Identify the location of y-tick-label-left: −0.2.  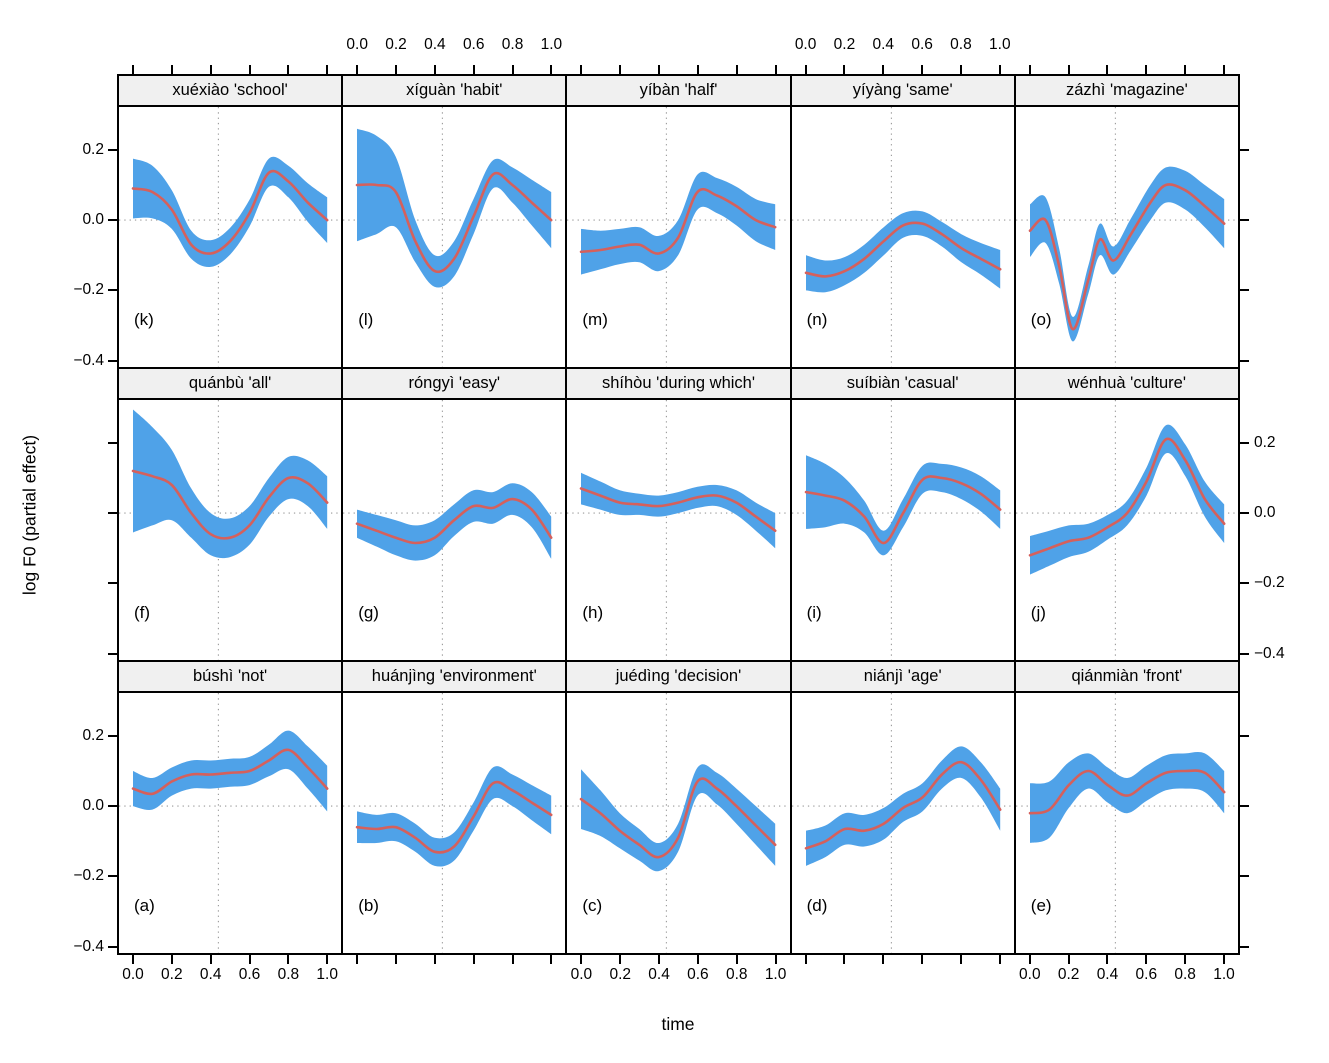
(88, 876).